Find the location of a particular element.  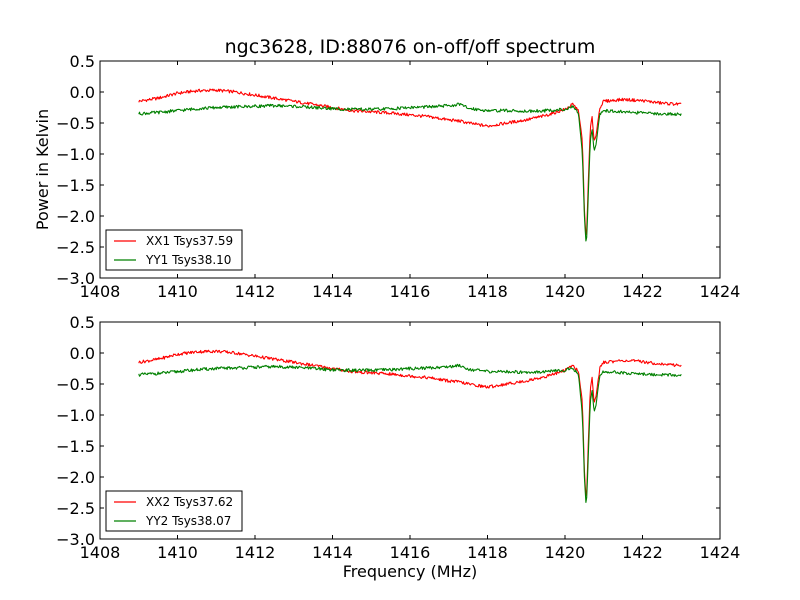

legend-entry: YY1 Tsys38.10 is located at coordinates (188, 260).